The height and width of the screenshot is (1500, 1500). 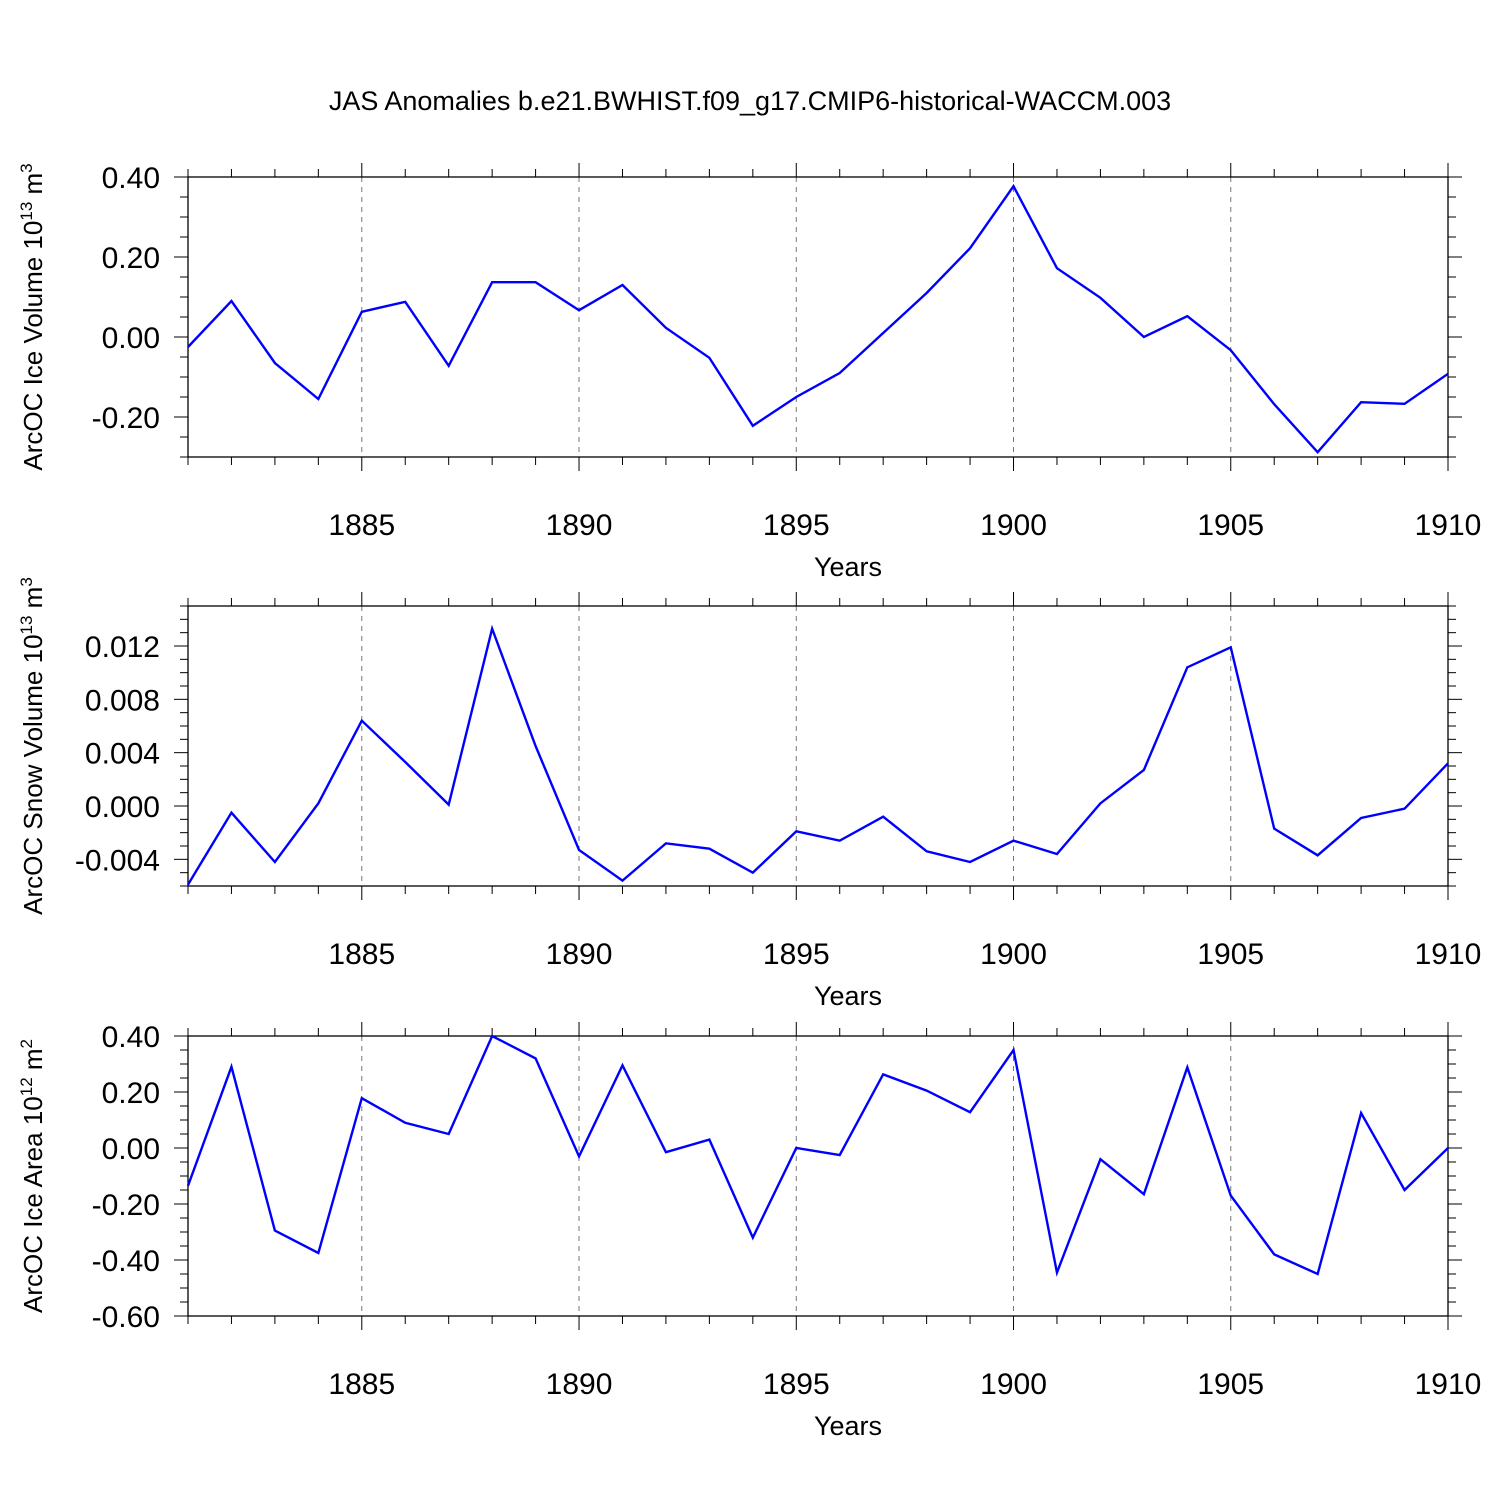 What do you see at coordinates (117, 860) in the screenshot?
I see `y-tick-label: -0.004` at bounding box center [117, 860].